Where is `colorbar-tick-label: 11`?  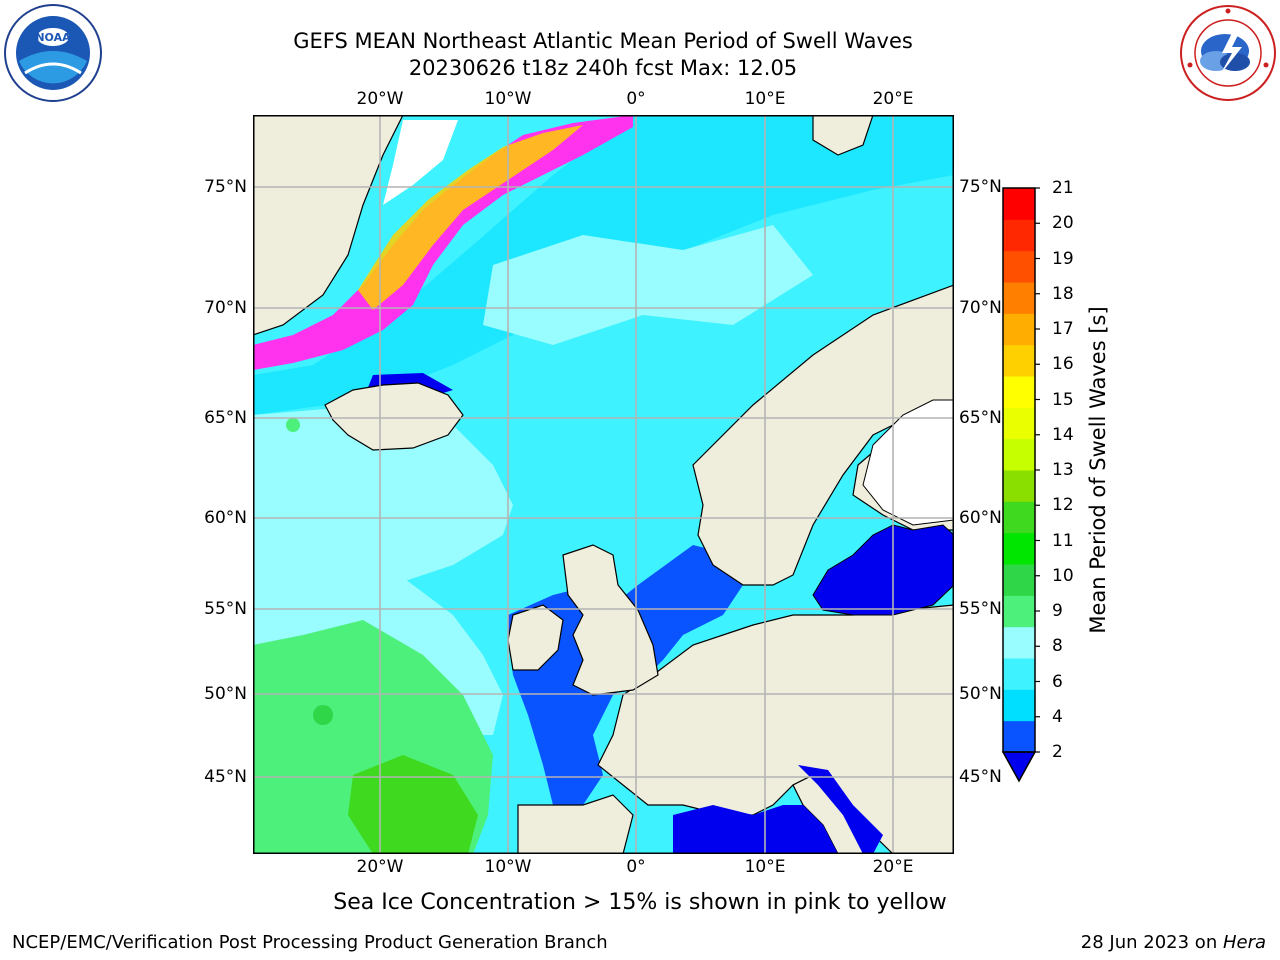
colorbar-tick-label: 11 is located at coordinates (1063, 540).